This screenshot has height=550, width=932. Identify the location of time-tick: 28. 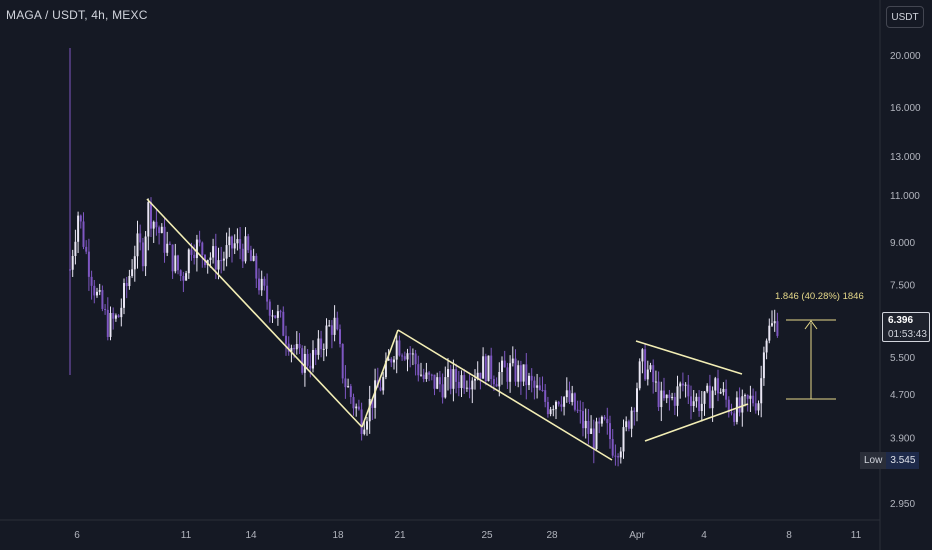
(552, 535).